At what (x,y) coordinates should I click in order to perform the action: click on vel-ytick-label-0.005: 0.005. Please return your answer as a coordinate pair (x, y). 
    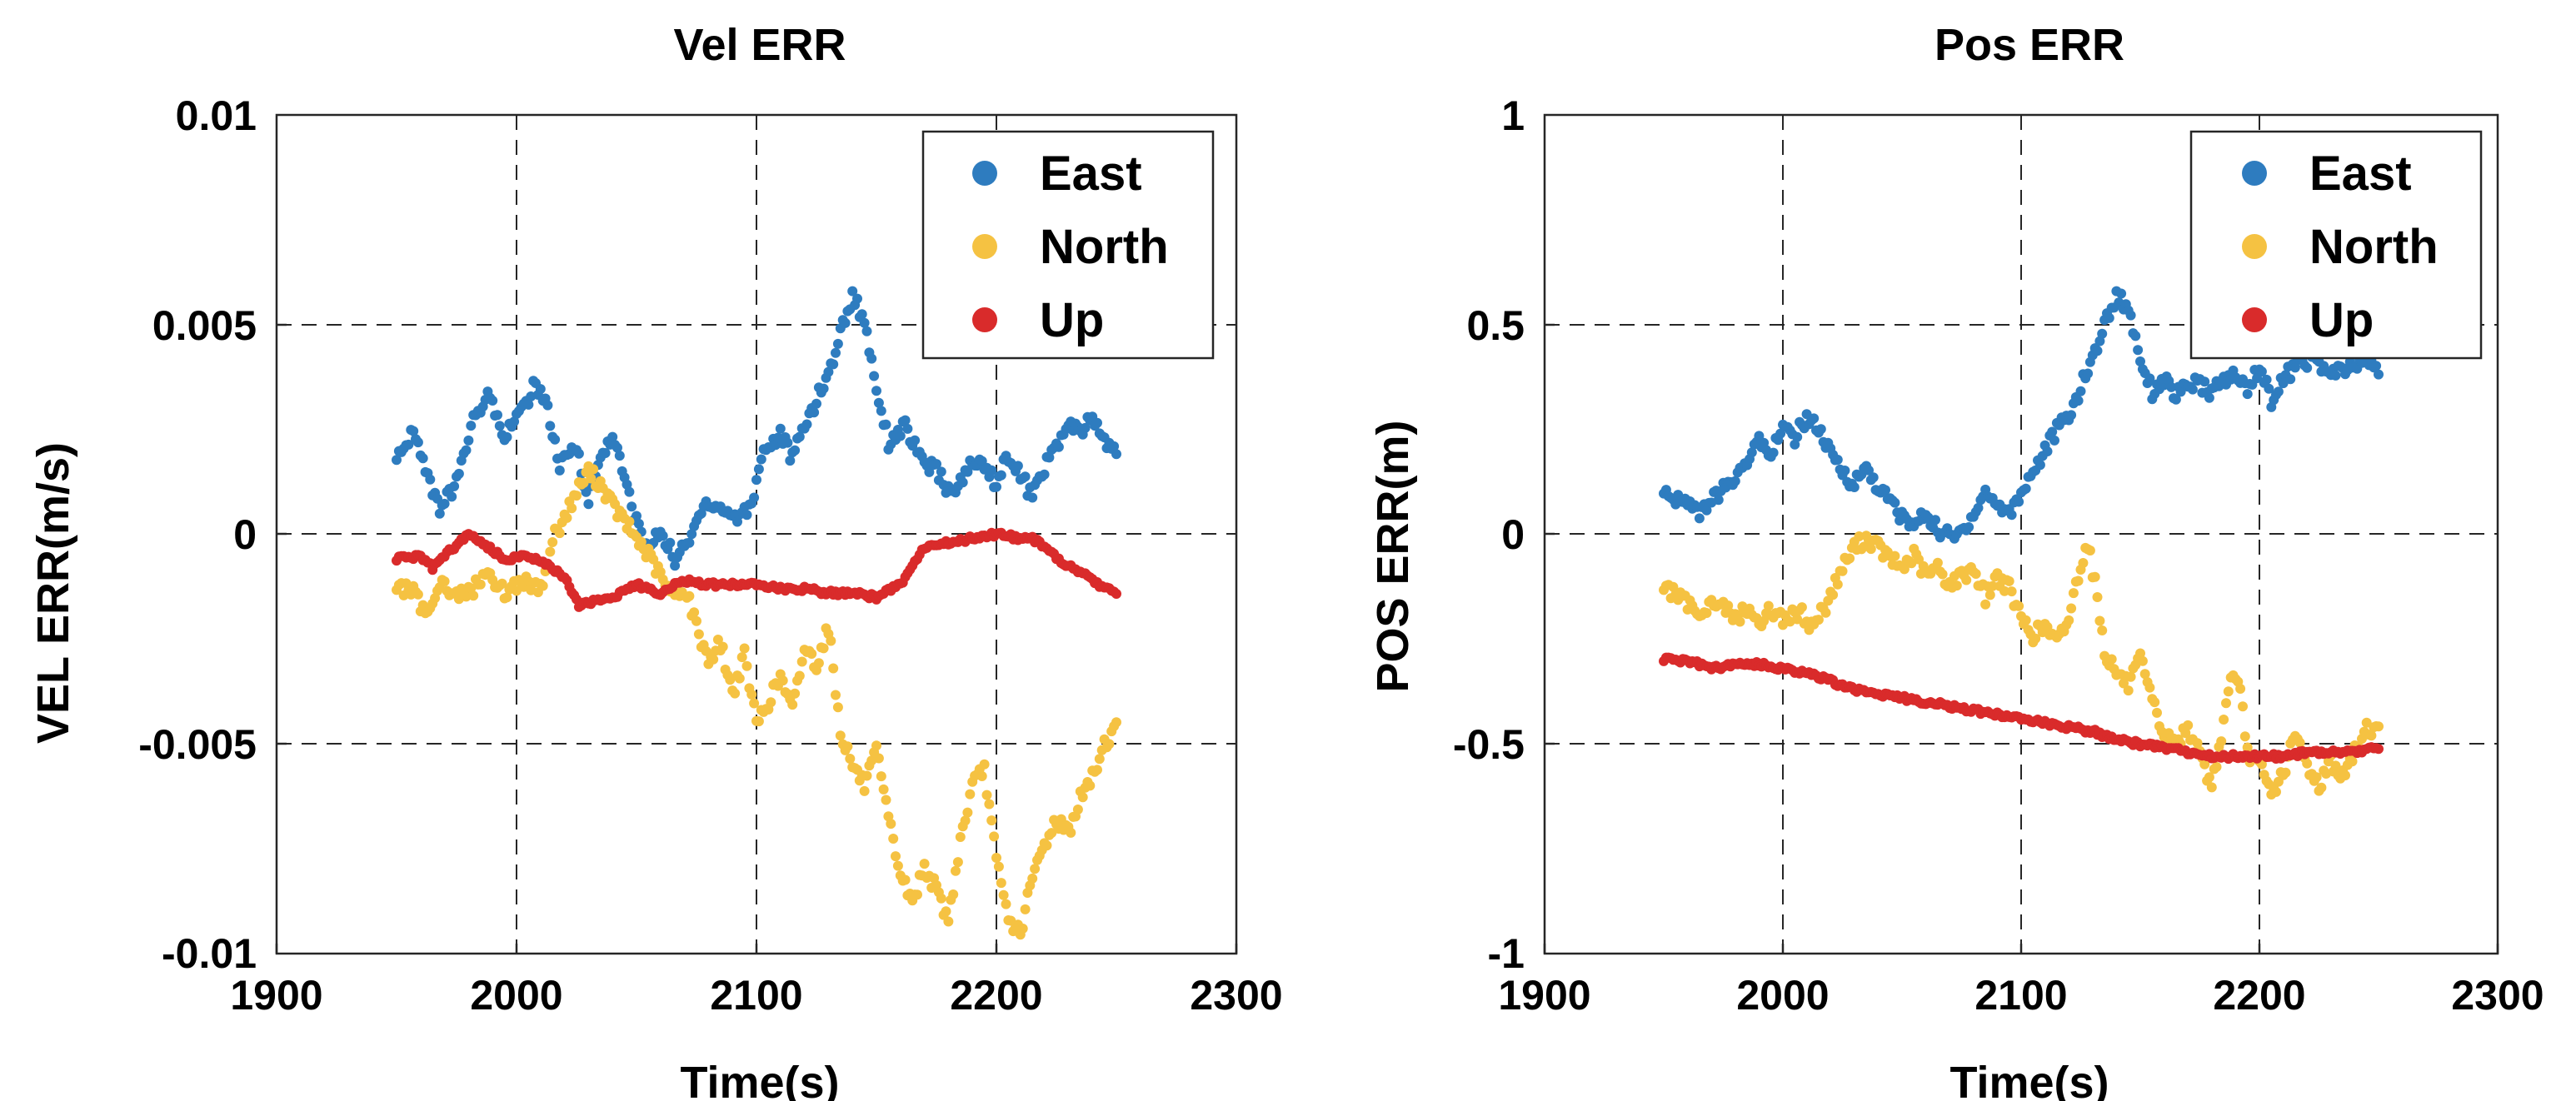
    Looking at the image, I should click on (204, 325).